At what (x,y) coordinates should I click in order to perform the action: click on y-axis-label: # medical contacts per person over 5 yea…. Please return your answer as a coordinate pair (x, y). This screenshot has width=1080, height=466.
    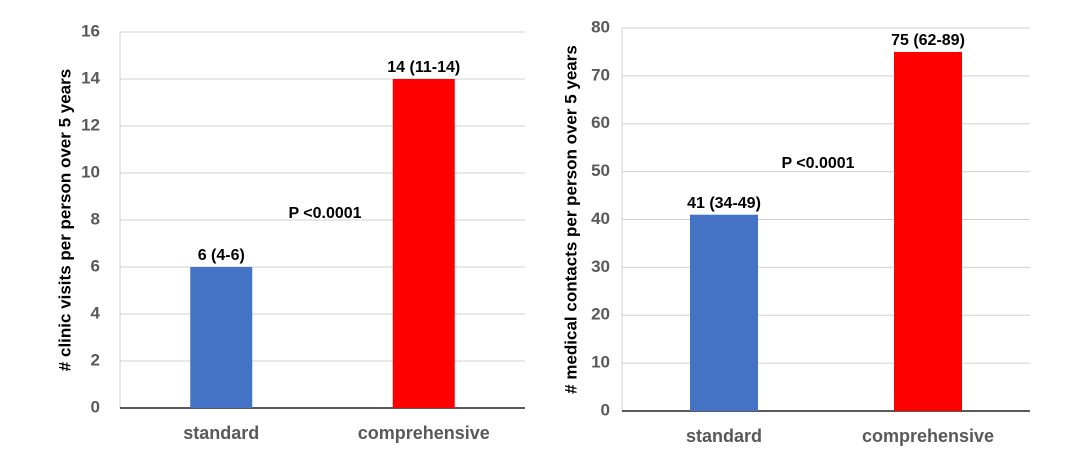
    Looking at the image, I should click on (570, 219).